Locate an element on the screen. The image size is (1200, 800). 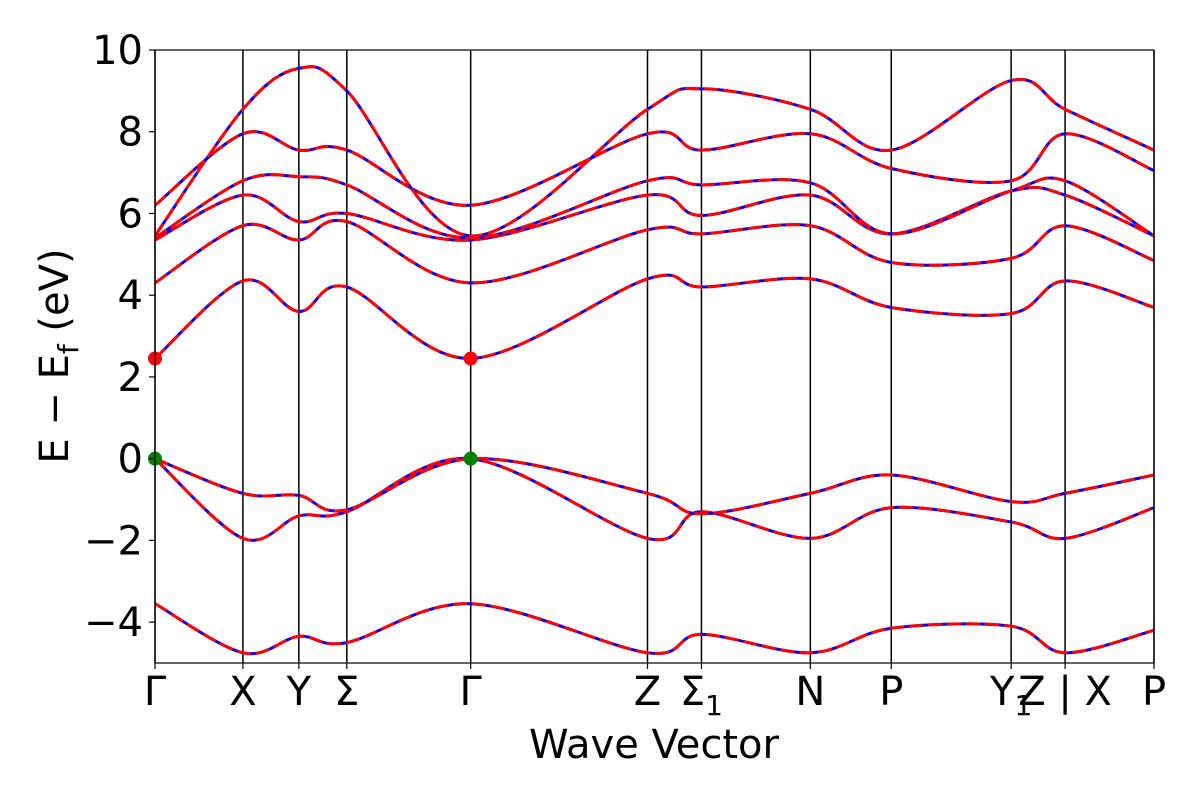
y-tick-label: −2 is located at coordinates (113, 541).